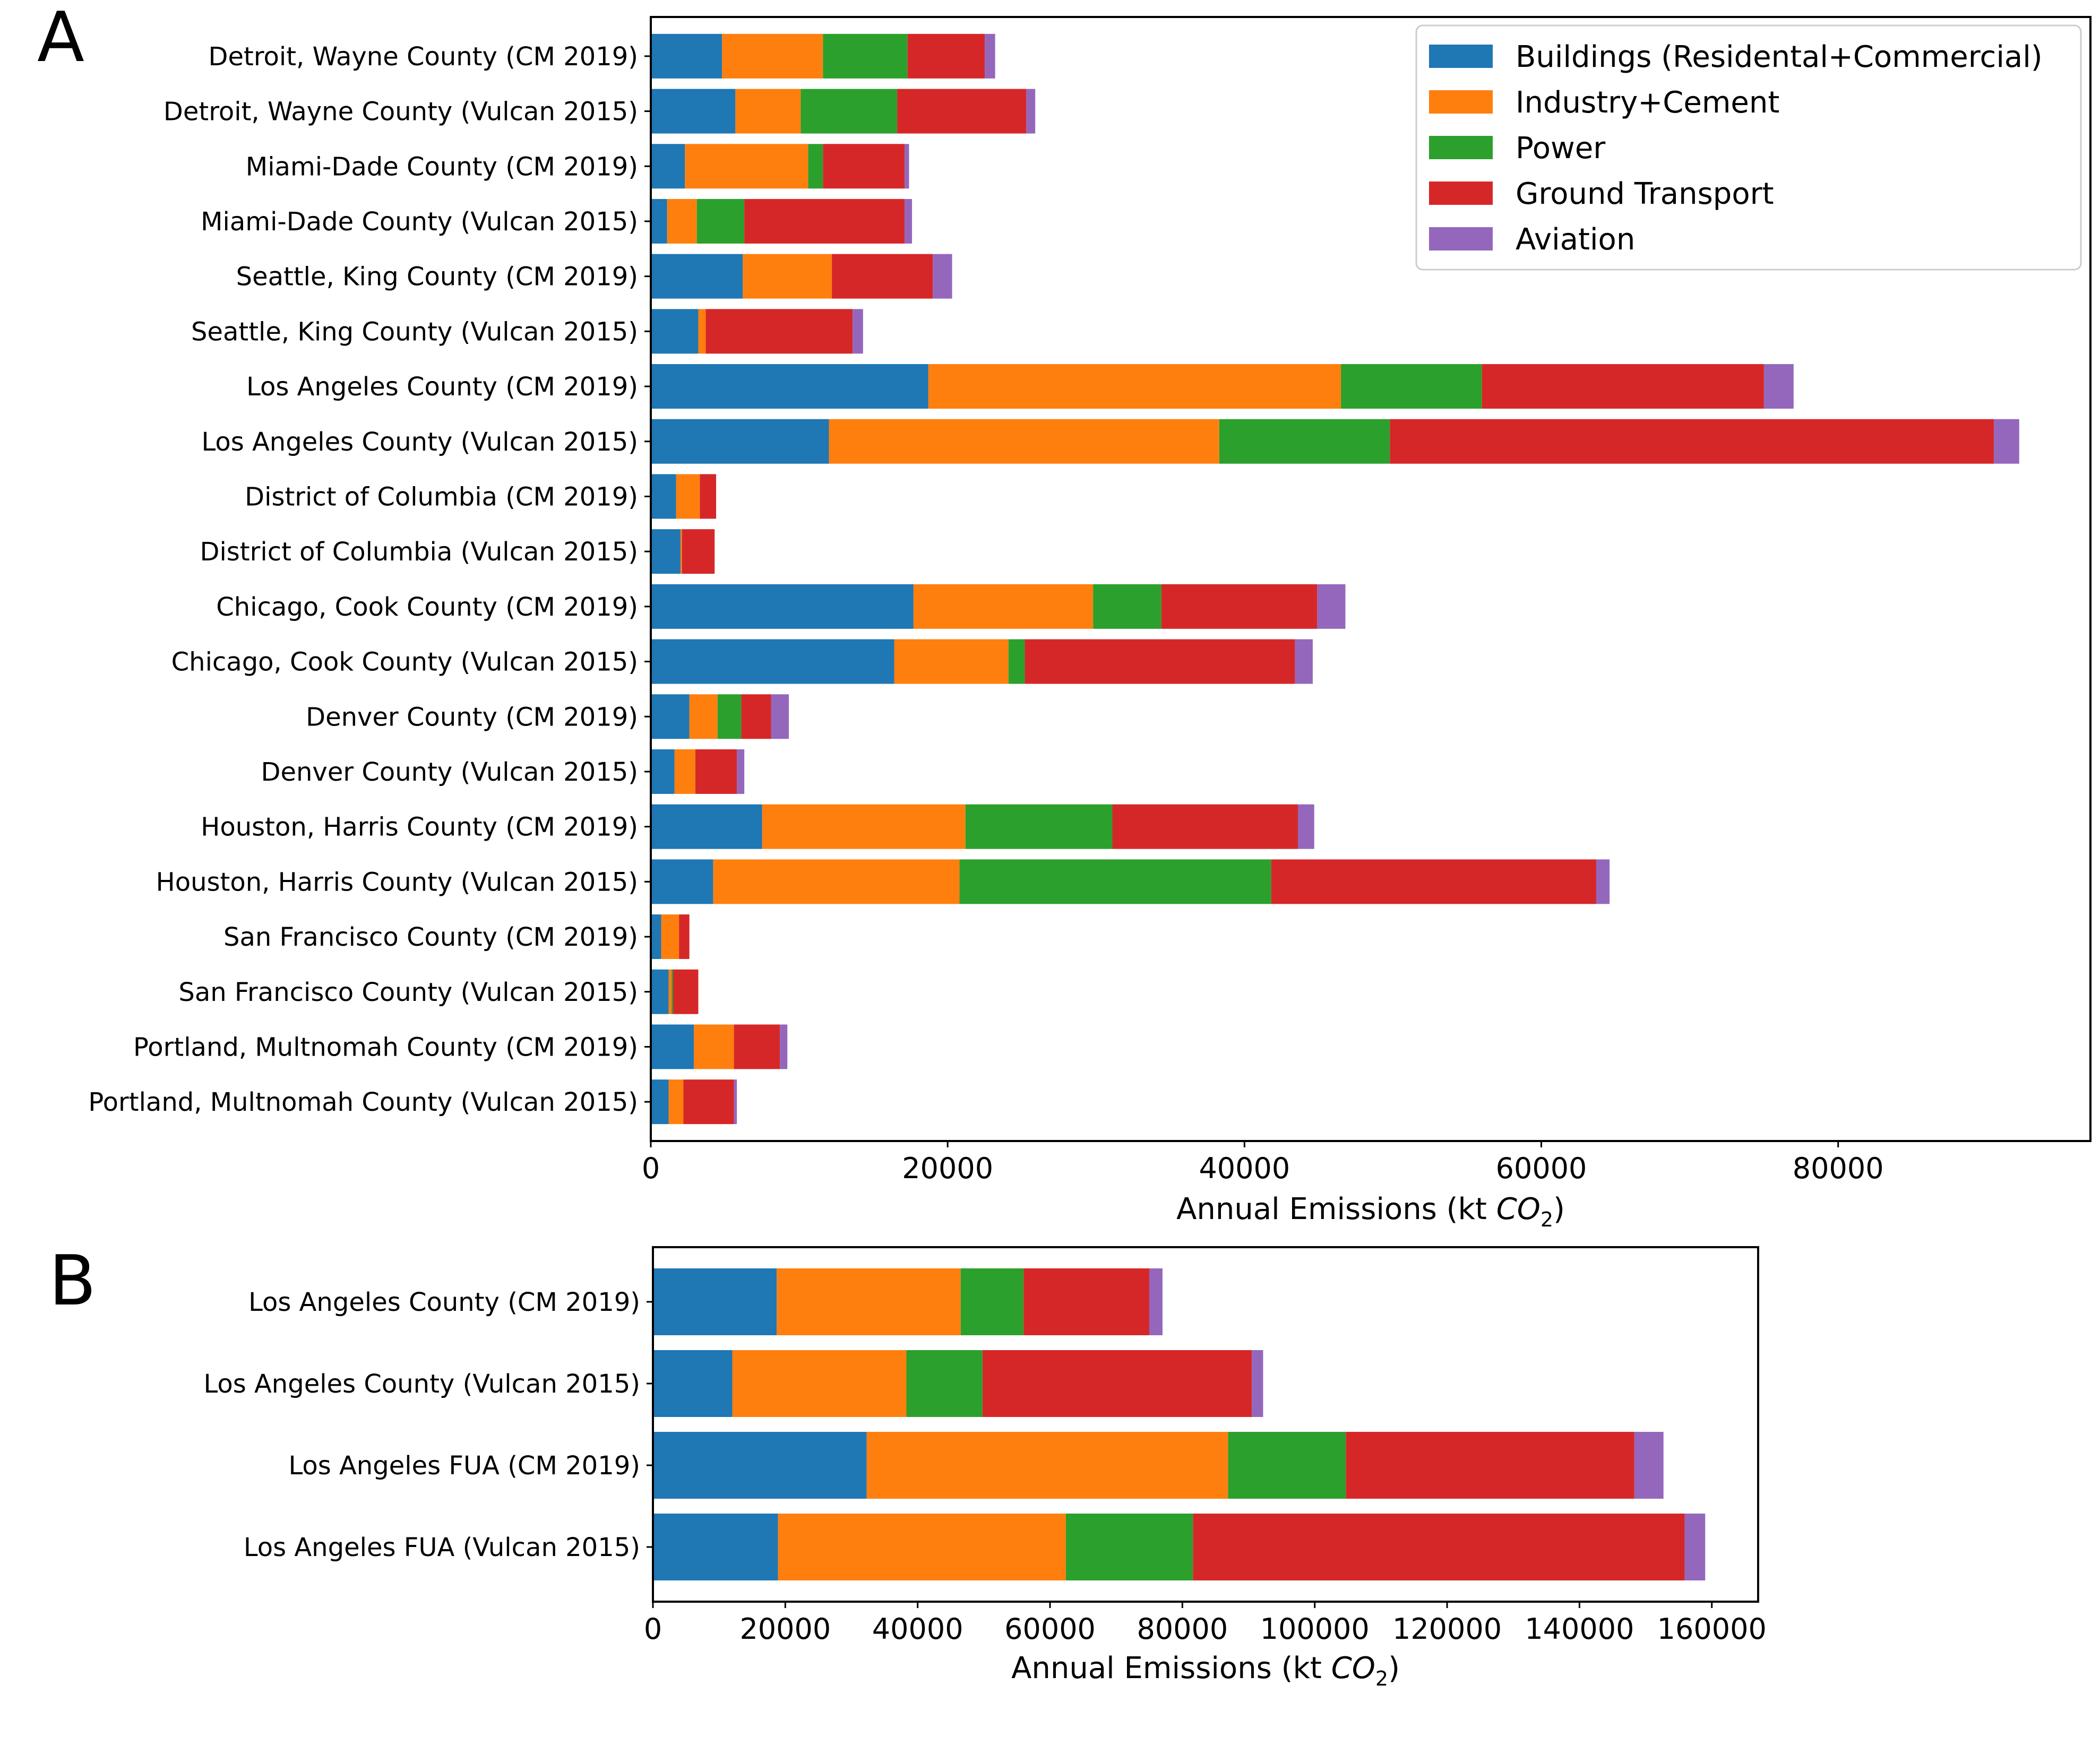  Describe the element at coordinates (408, 992) in the screenshot. I see `y-tick-label: San Francisco County (Vulcan 2015)` at that location.